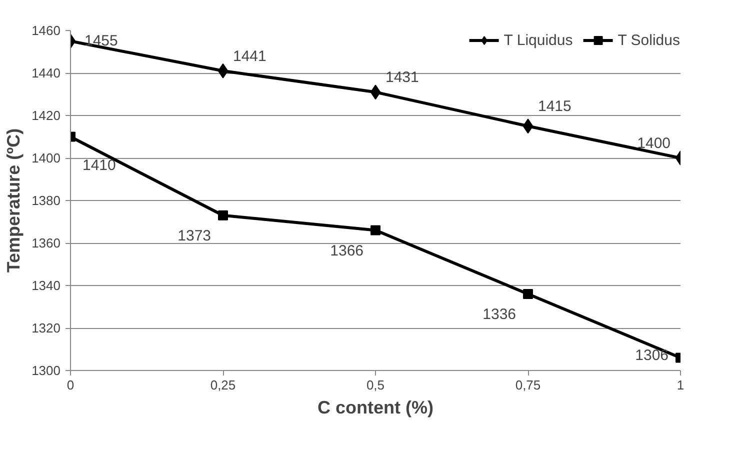 This screenshot has width=731, height=459. Describe the element at coordinates (347, 251) in the screenshot. I see `data-label: 1366` at that location.